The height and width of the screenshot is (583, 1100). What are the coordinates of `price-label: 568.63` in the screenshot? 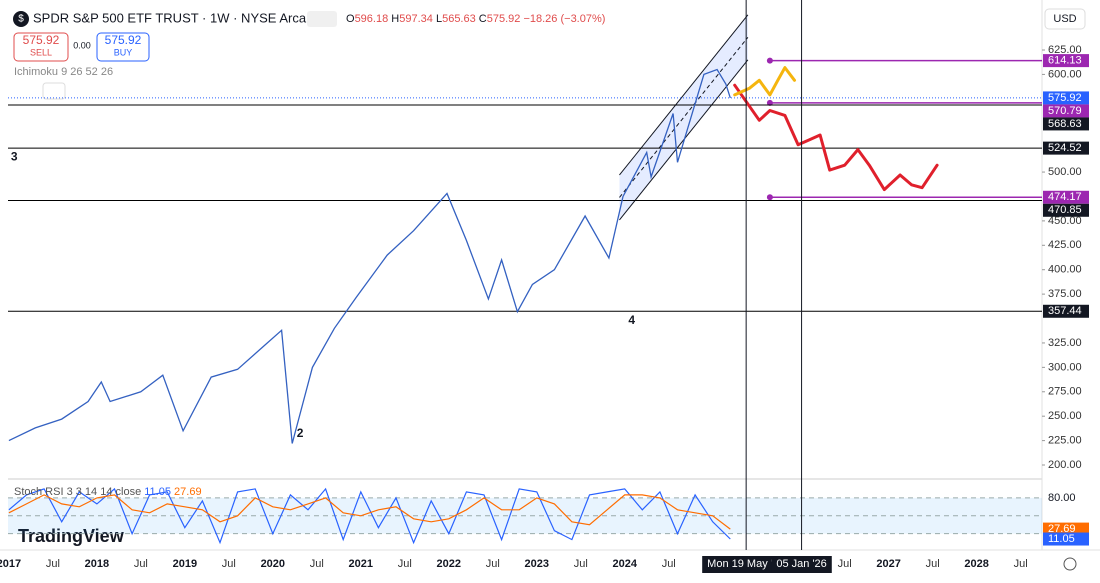 It's located at (1065, 124).